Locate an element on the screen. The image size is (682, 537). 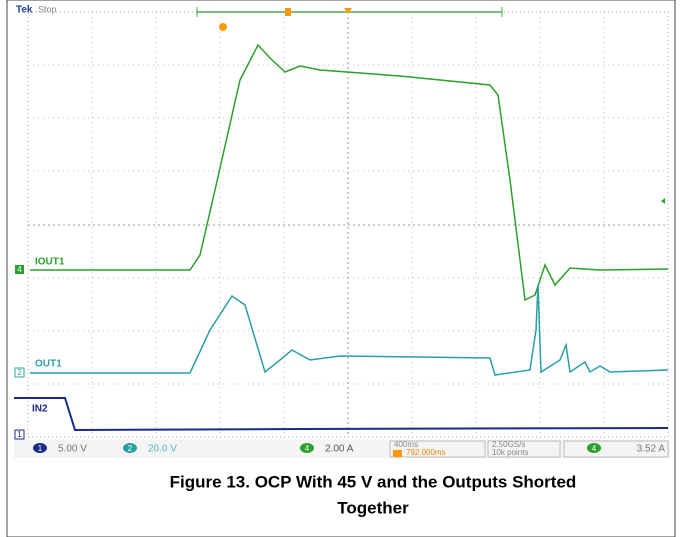
trigger-pos-marker is located at coordinates (288, 12).